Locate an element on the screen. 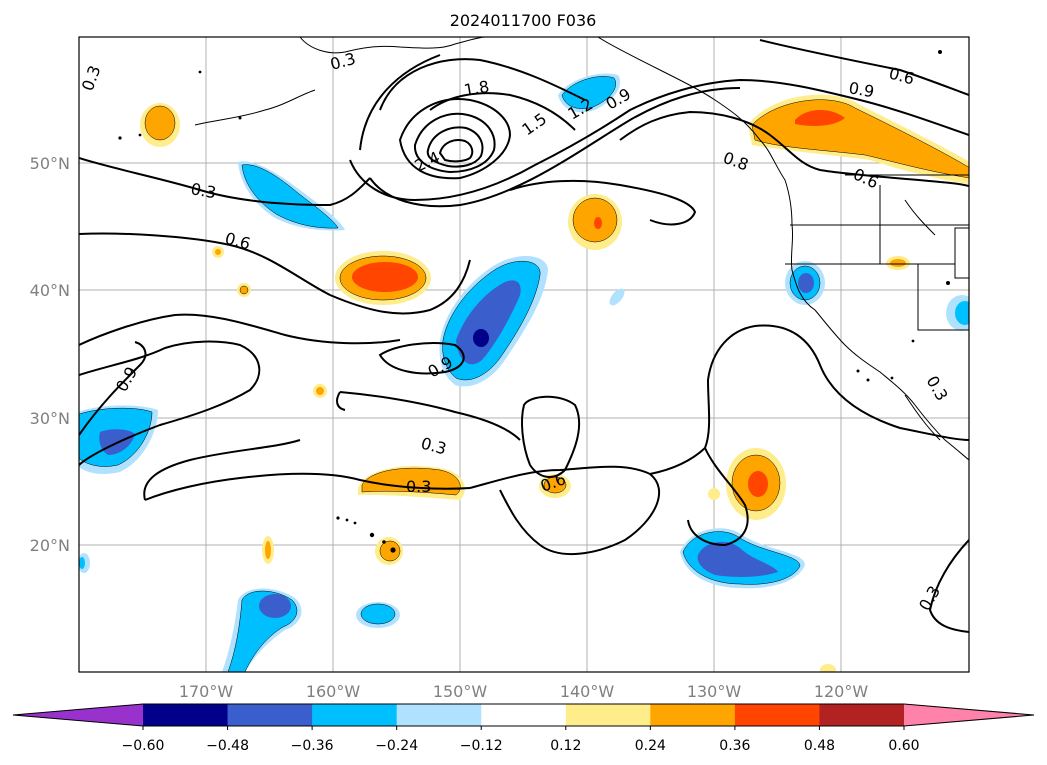 This screenshot has width=1047, height=765. blob-mid-west is located at coordinates (383, 278).